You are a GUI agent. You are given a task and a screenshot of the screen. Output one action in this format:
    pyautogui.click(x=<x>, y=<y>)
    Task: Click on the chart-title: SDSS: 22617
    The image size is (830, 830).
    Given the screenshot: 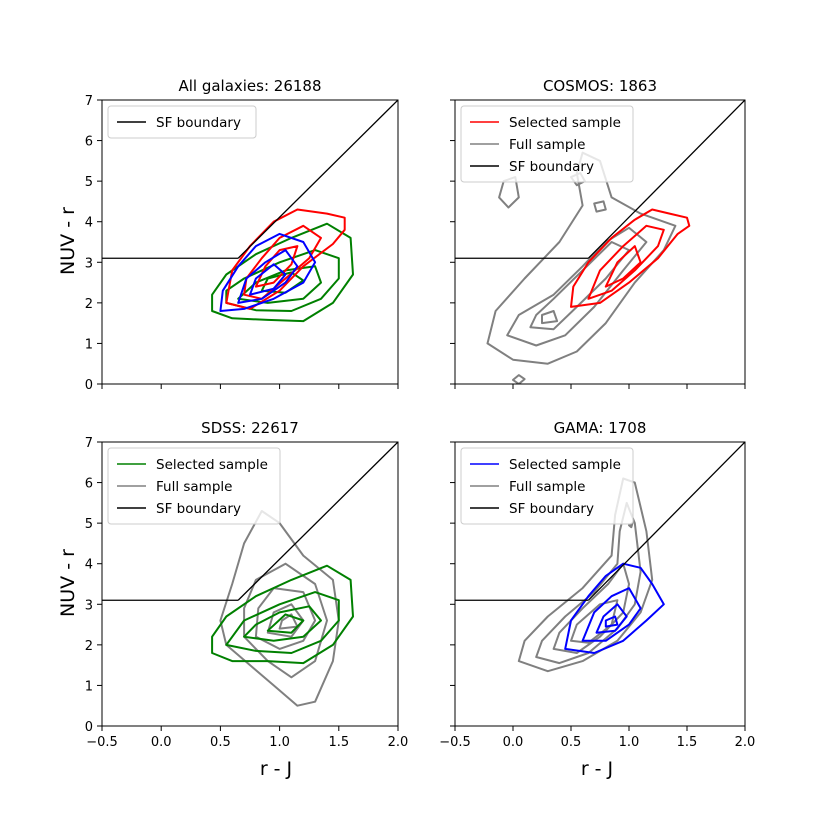 What is the action you would take?
    pyautogui.click(x=250, y=428)
    